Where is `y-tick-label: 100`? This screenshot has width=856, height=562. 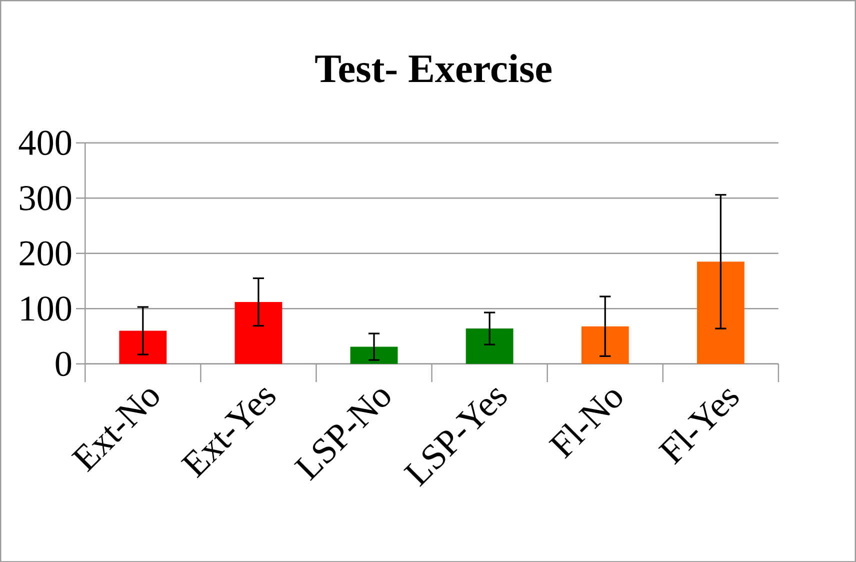
y-tick-label: 100 is located at coordinates (46, 308).